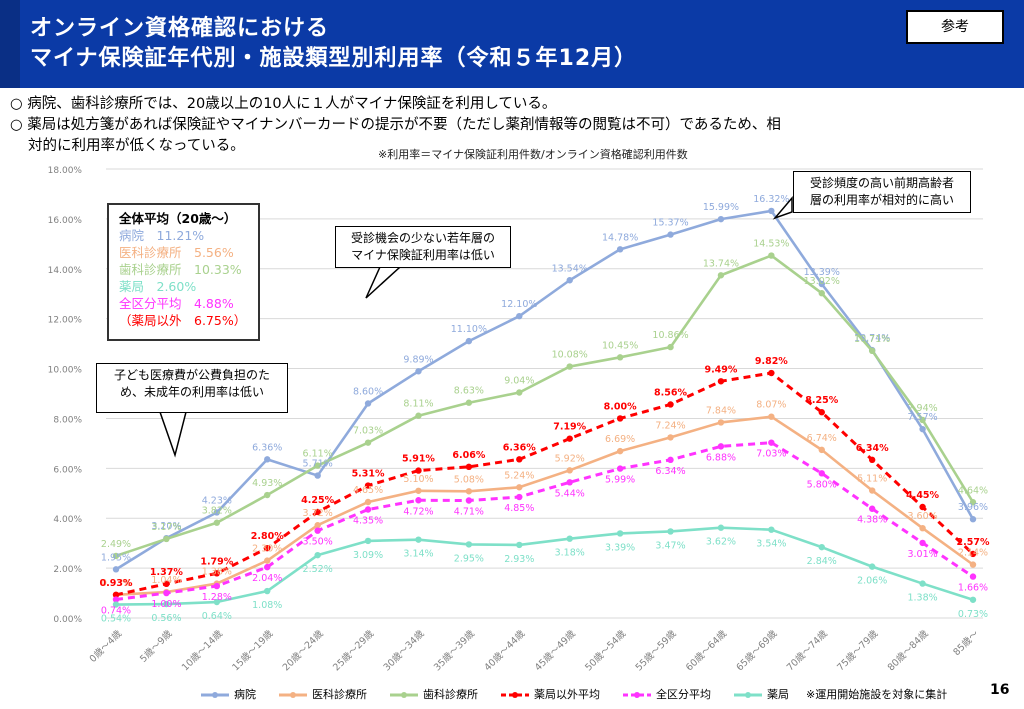 The height and width of the screenshot is (709, 1024). What do you see at coordinates (136, 146) in the screenshot?
I see `note-bullet-2-cont: 対的に利用率が低くなっている。` at bounding box center [136, 146].